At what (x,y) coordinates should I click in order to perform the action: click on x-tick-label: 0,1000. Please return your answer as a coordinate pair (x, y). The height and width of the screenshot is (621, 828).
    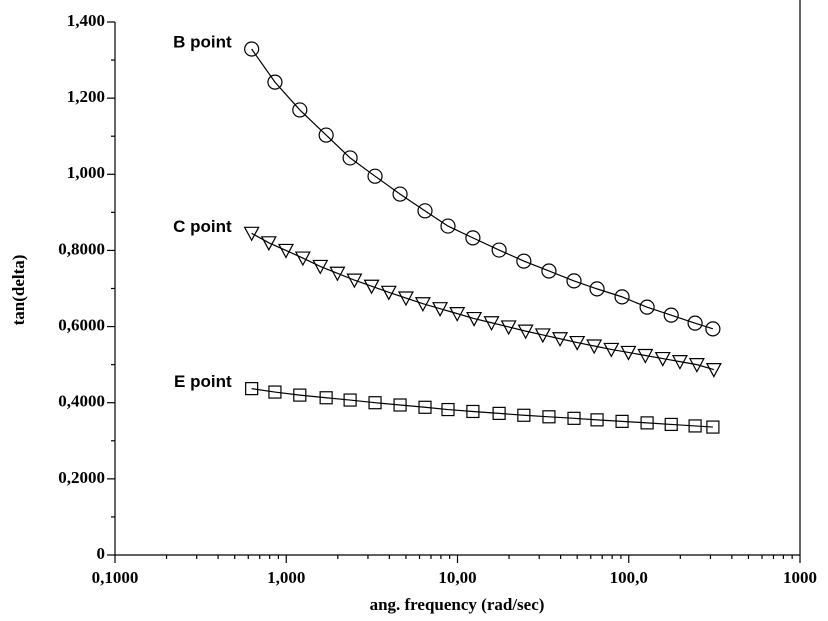
    Looking at the image, I should click on (115, 577).